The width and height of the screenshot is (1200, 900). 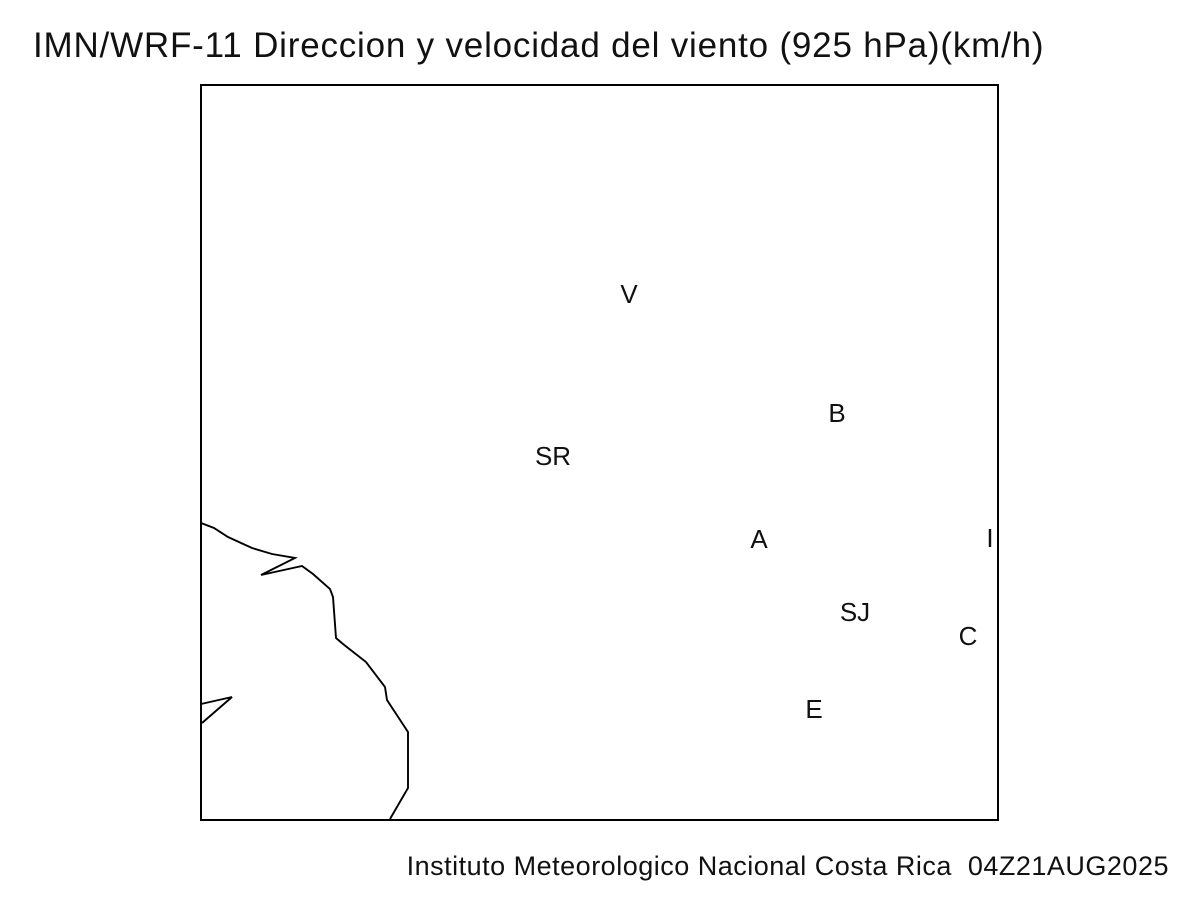 What do you see at coordinates (836, 413) in the screenshot?
I see `station-label-b: B` at bounding box center [836, 413].